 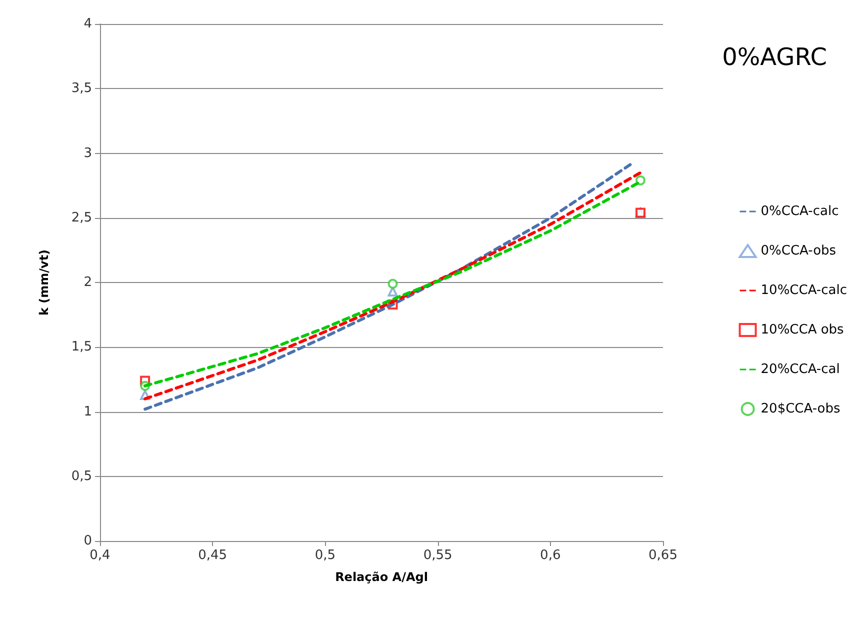 What do you see at coordinates (88, 24) in the screenshot?
I see `y-tick-label: 4` at bounding box center [88, 24].